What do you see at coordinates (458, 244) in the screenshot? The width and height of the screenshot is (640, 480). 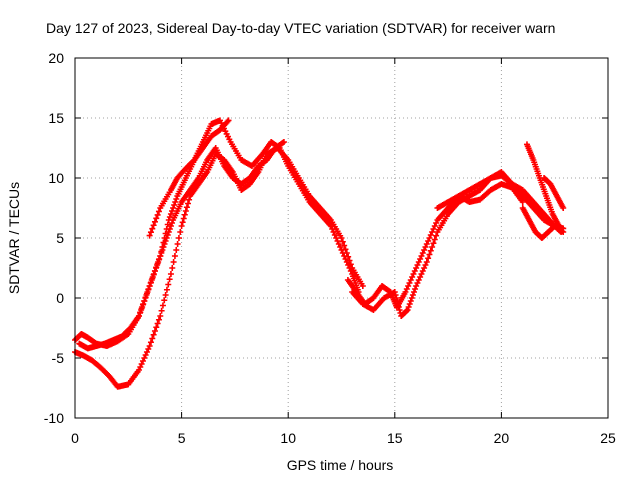 I see `series-track-f` at bounding box center [458, 244].